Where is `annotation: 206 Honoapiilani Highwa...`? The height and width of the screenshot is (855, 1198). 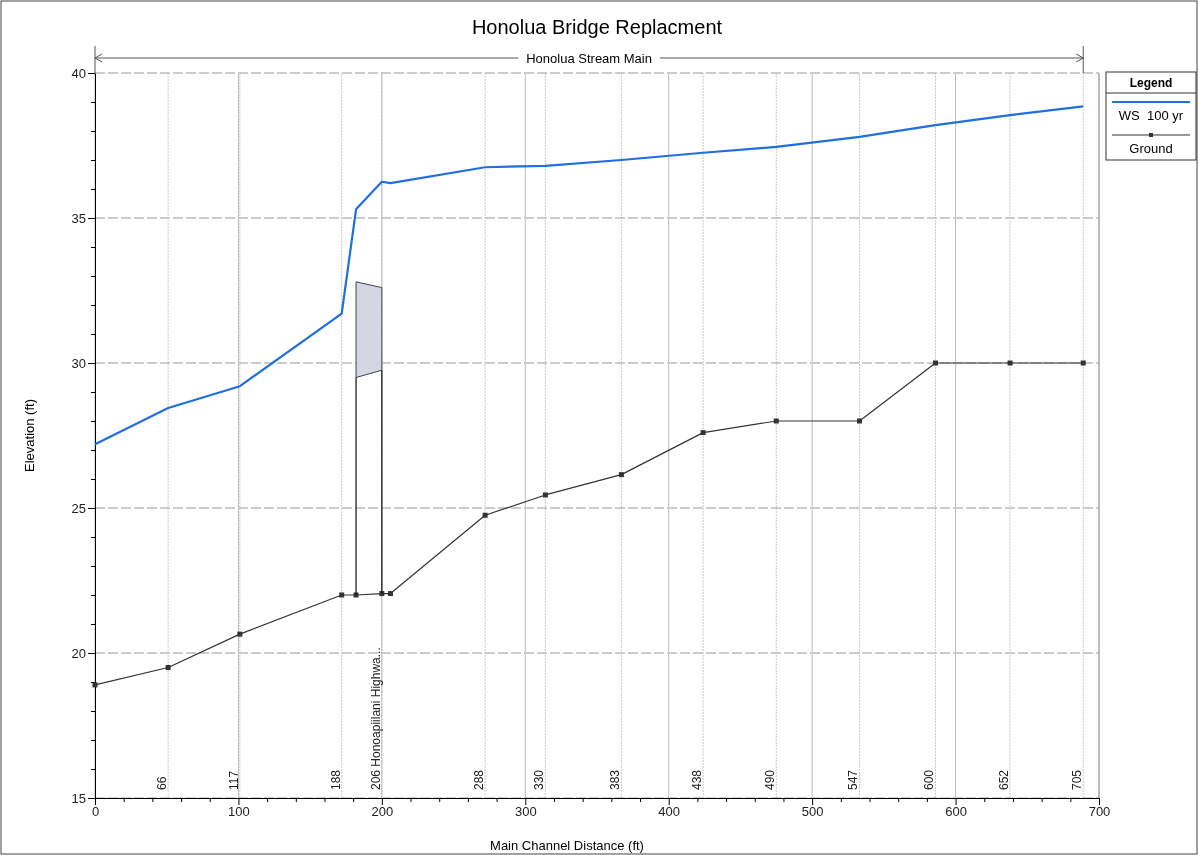 annotation: 206 Honoapiilani Highwa... is located at coordinates (375, 718).